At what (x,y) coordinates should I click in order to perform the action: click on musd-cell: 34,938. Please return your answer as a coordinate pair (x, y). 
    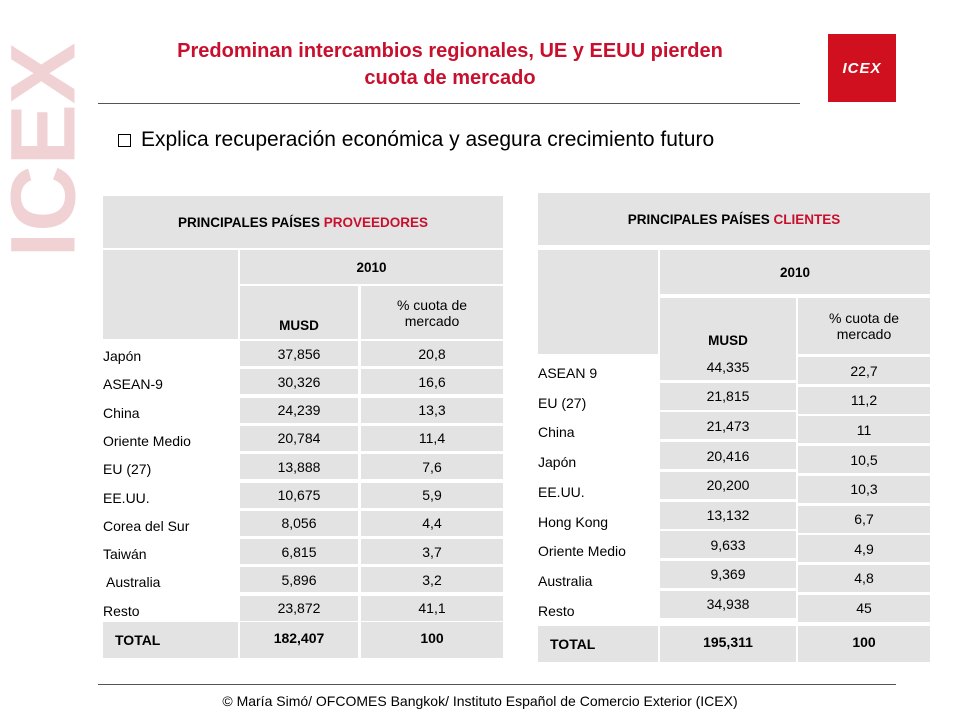
    Looking at the image, I should click on (728, 604).